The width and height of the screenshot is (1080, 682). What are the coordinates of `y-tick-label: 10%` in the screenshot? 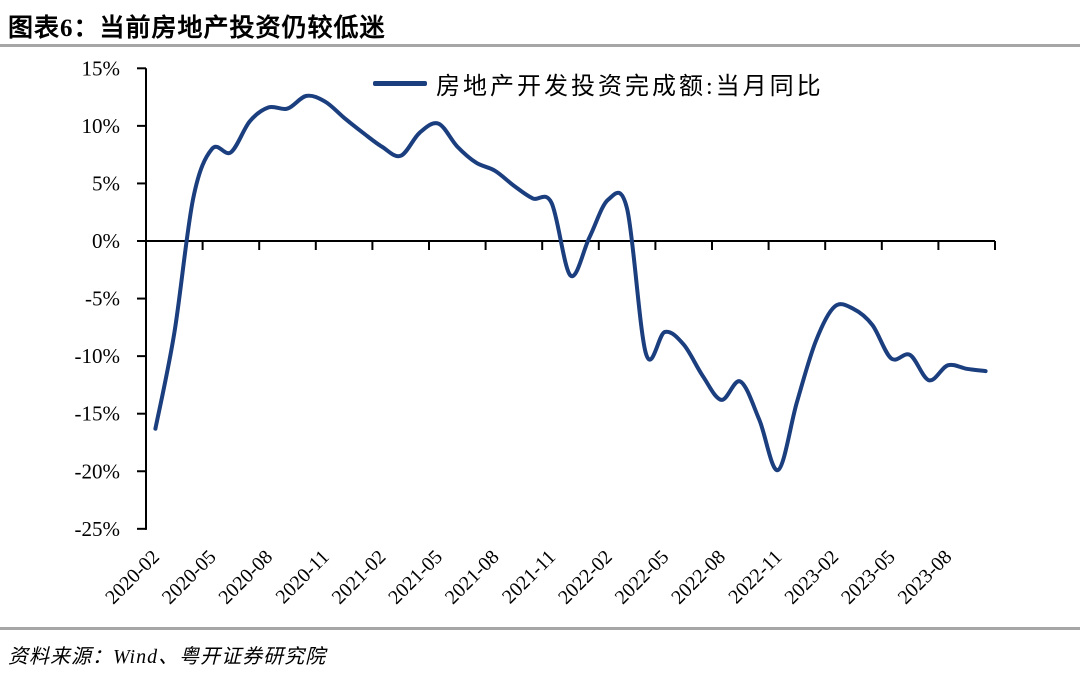 It's located at (101, 126).